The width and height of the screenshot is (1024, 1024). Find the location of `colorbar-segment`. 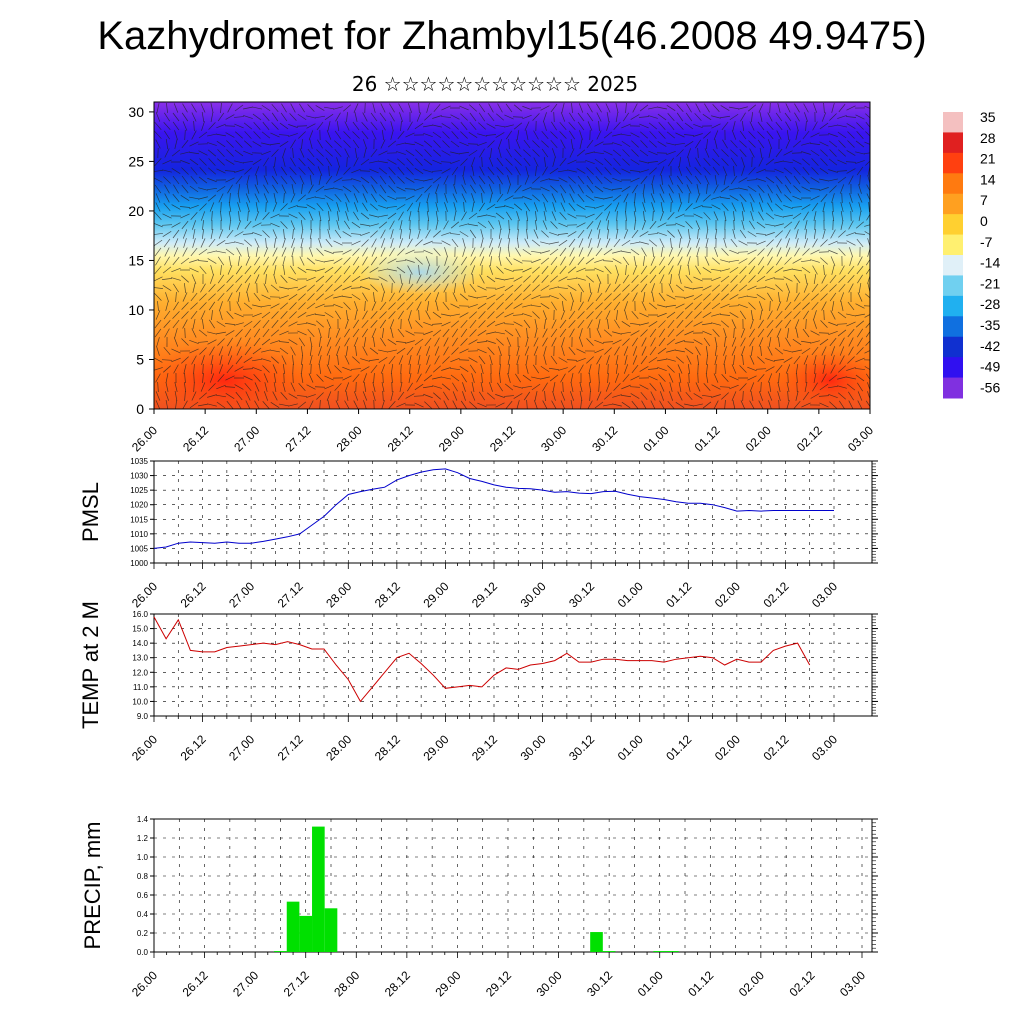

colorbar-segment is located at coordinates (953, 184).